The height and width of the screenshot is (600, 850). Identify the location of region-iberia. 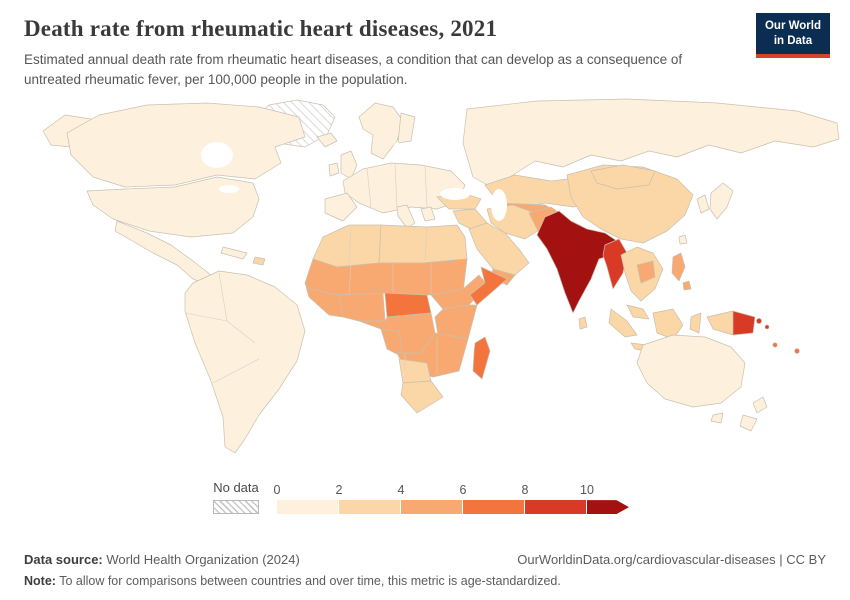
(341, 207).